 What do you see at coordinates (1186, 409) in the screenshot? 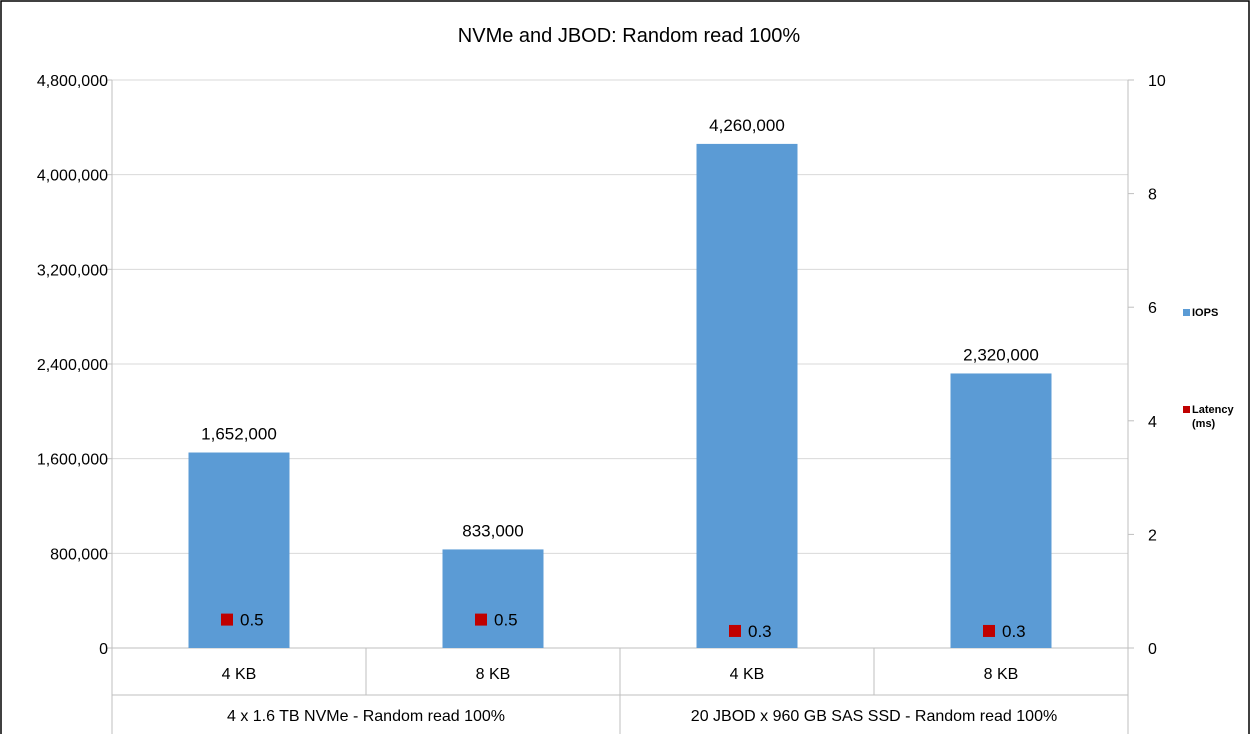
I see `legend-swatch-latency` at bounding box center [1186, 409].